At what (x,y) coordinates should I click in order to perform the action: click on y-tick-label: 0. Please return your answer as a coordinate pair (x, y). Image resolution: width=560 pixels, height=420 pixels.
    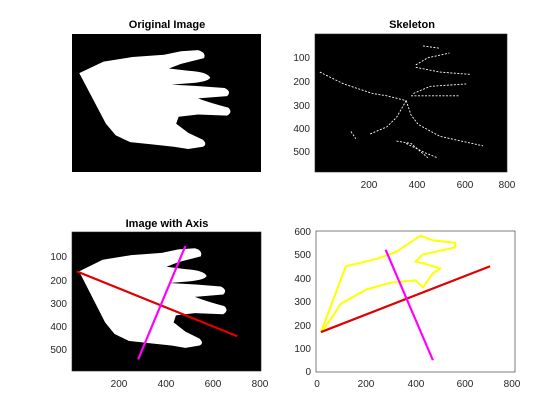
    Looking at the image, I should click on (308, 372).